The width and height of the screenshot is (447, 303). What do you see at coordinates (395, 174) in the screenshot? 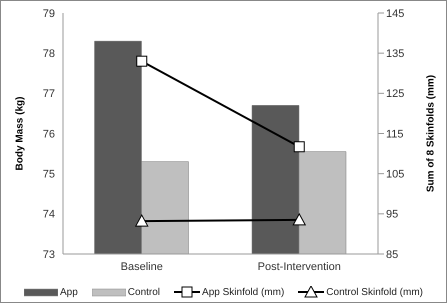
I see `y2-tick-label: 105` at bounding box center [395, 174].